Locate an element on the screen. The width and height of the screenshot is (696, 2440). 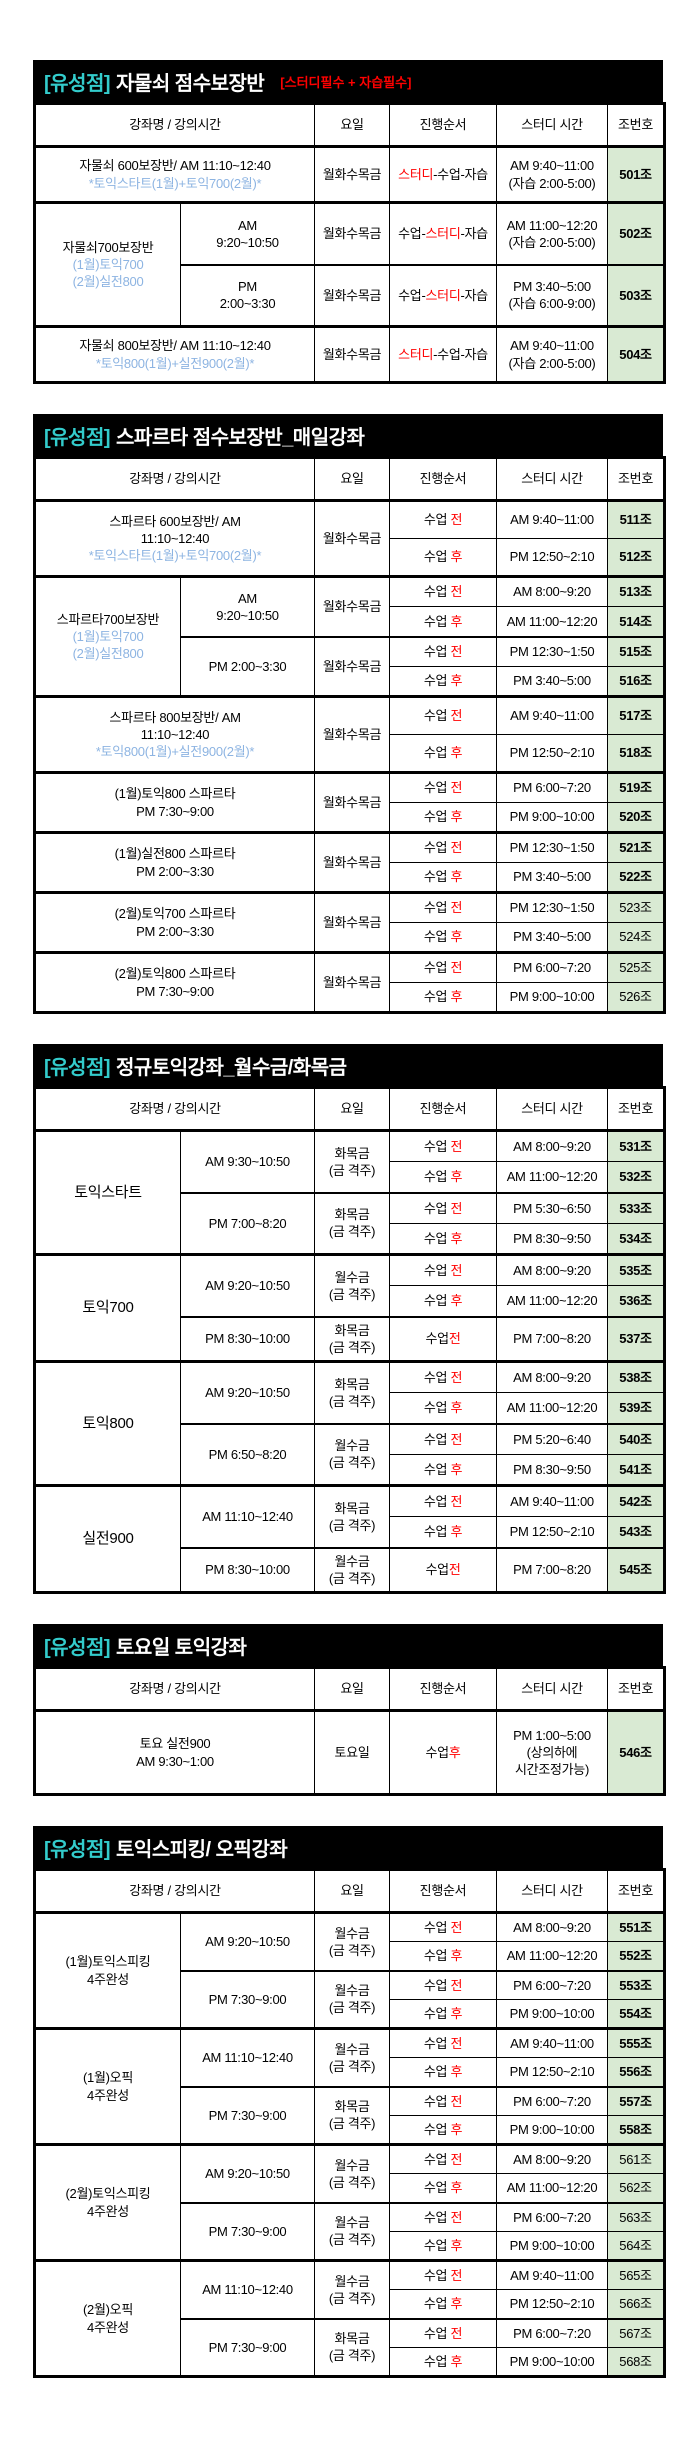
cell-line: *토익스타트(1월)+토익700(2월)* is located at coordinates (175, 183).